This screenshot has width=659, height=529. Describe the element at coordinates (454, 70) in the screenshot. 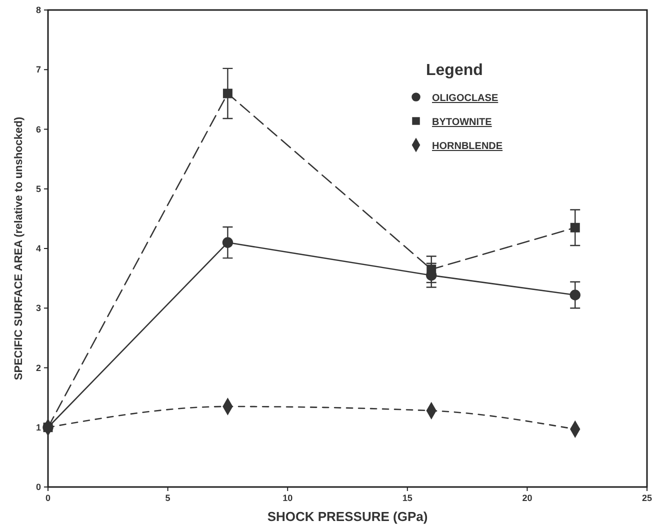

I see `legend-title: Legend` at that location.